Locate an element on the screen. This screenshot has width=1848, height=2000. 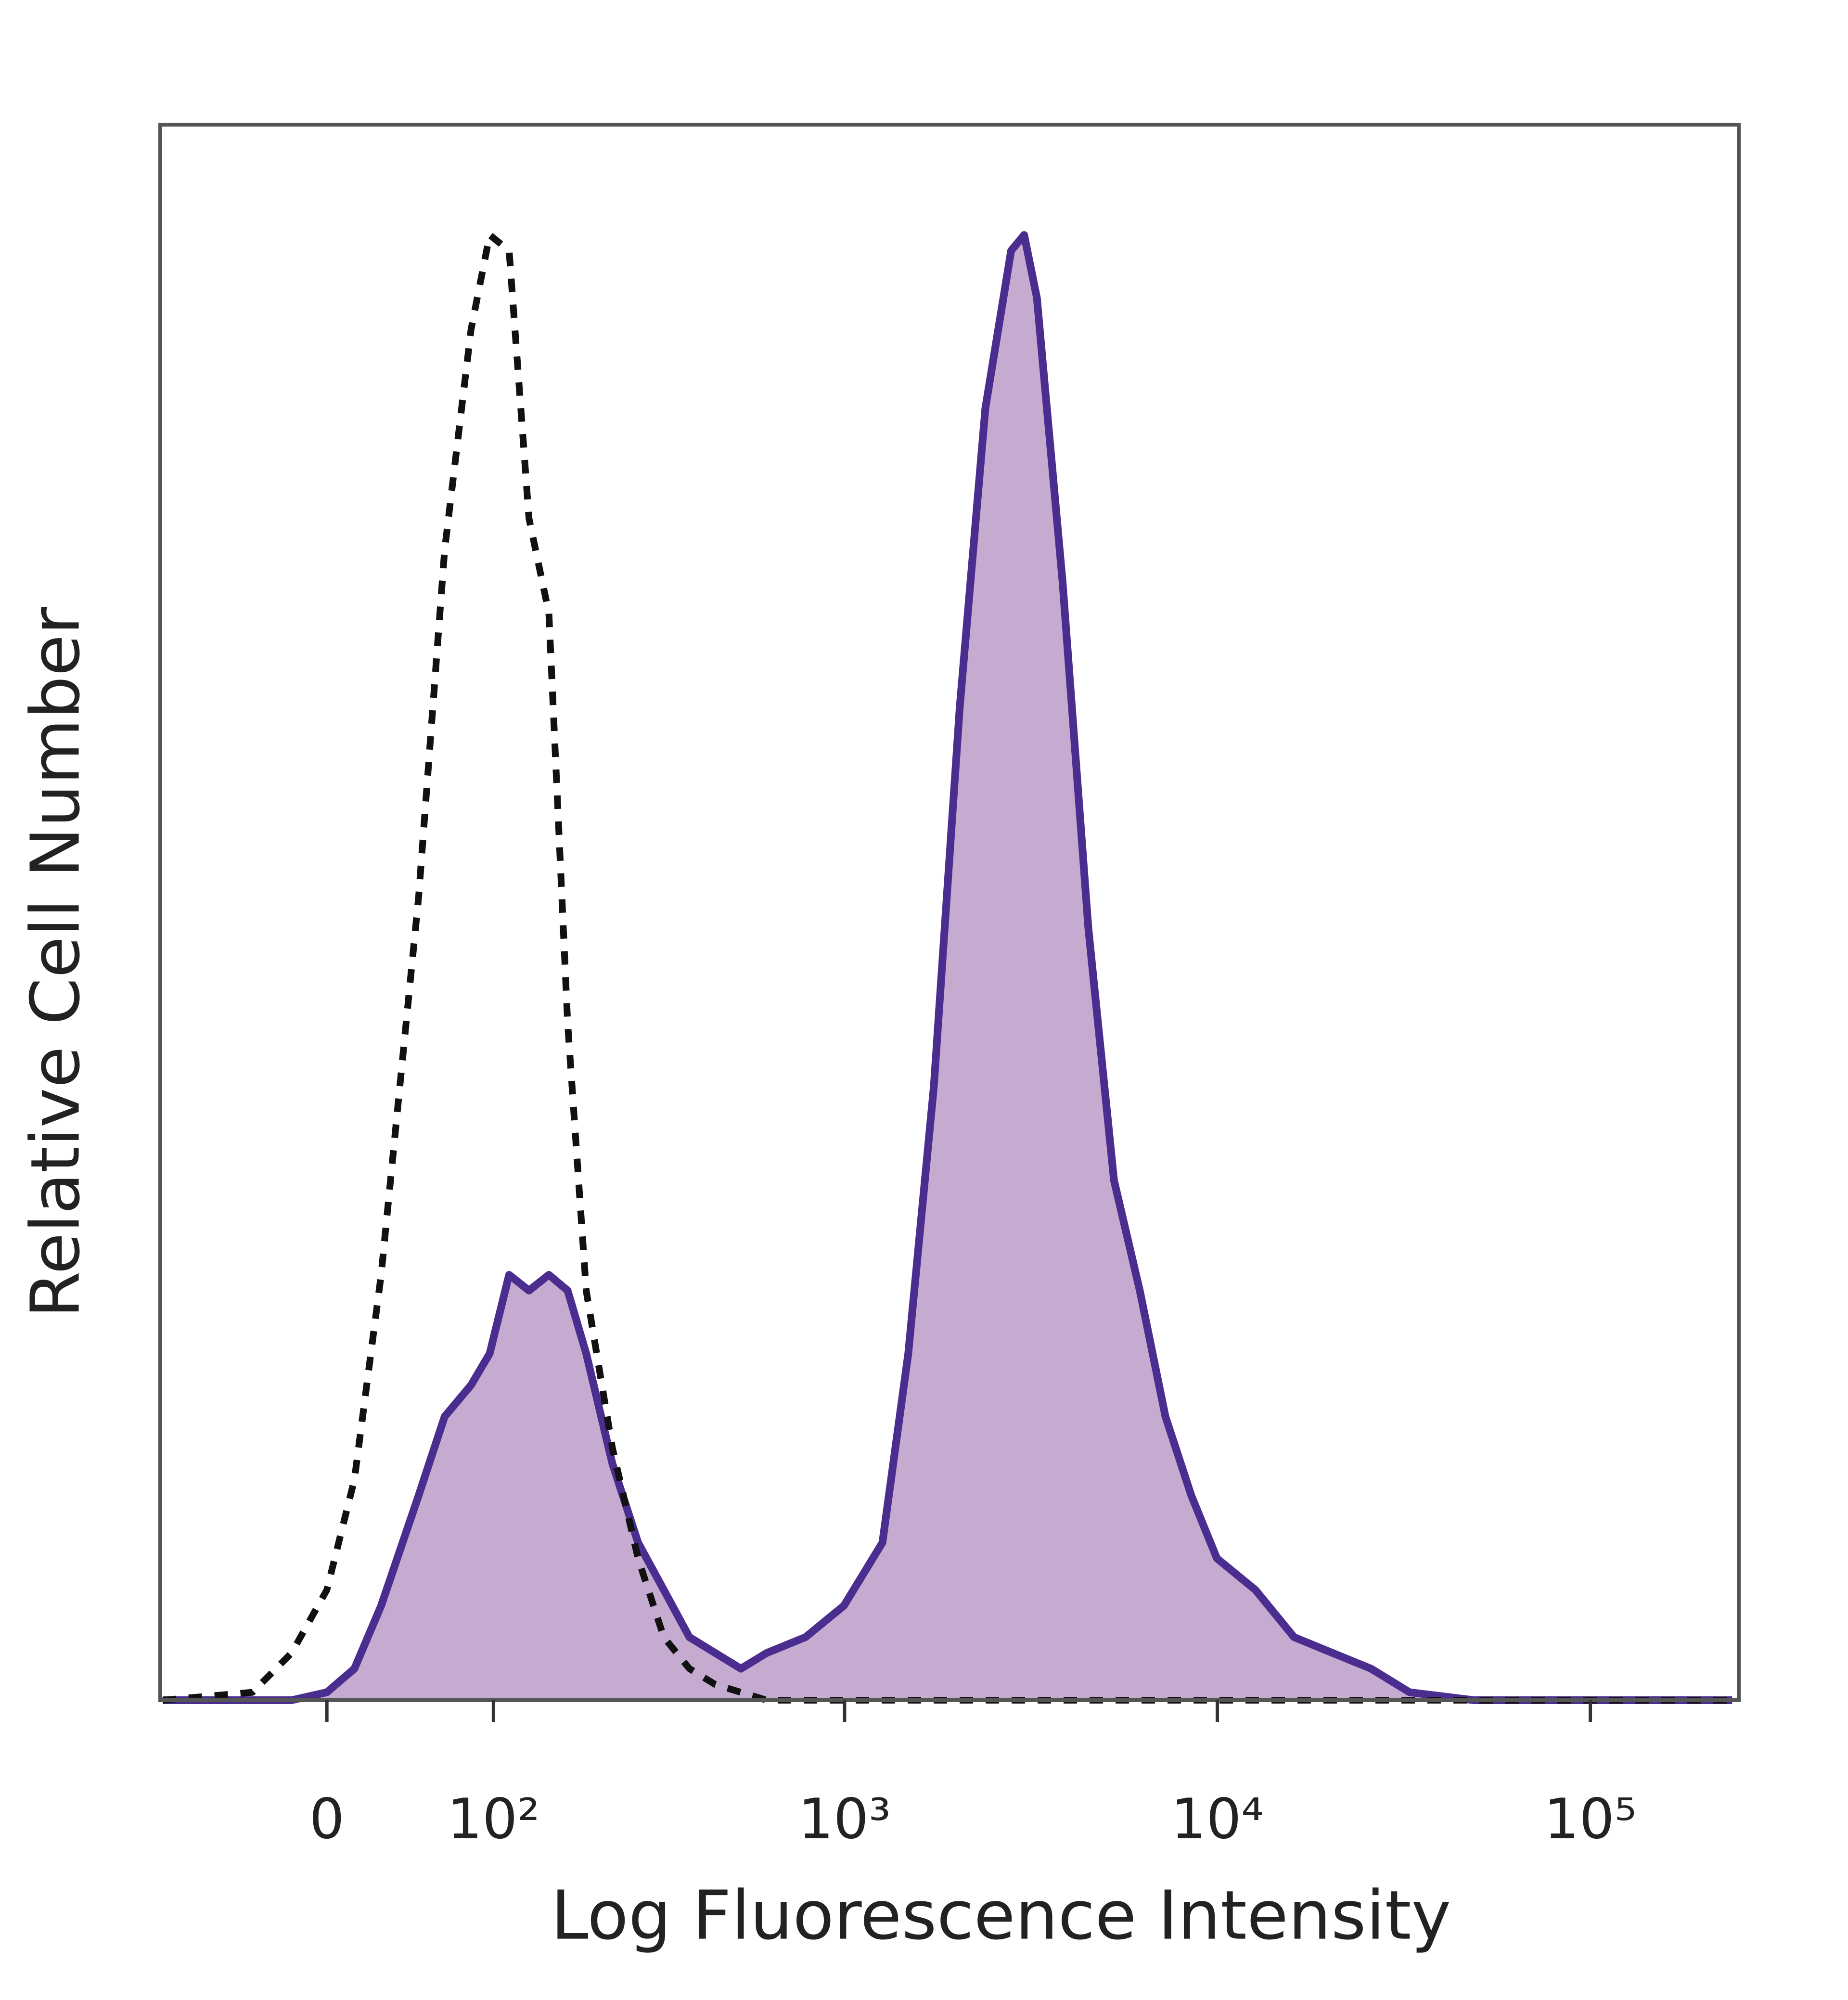
x-tick-label: 0 is located at coordinates (327, 1819).